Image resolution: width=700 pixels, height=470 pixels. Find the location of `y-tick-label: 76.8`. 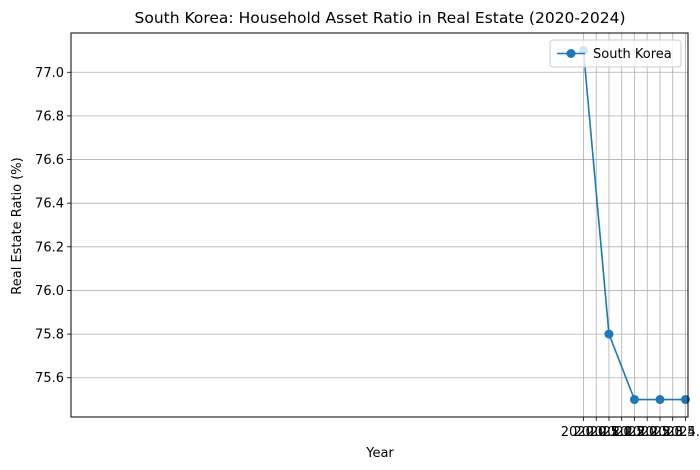

y-tick-label: 76.8 is located at coordinates (49, 116).